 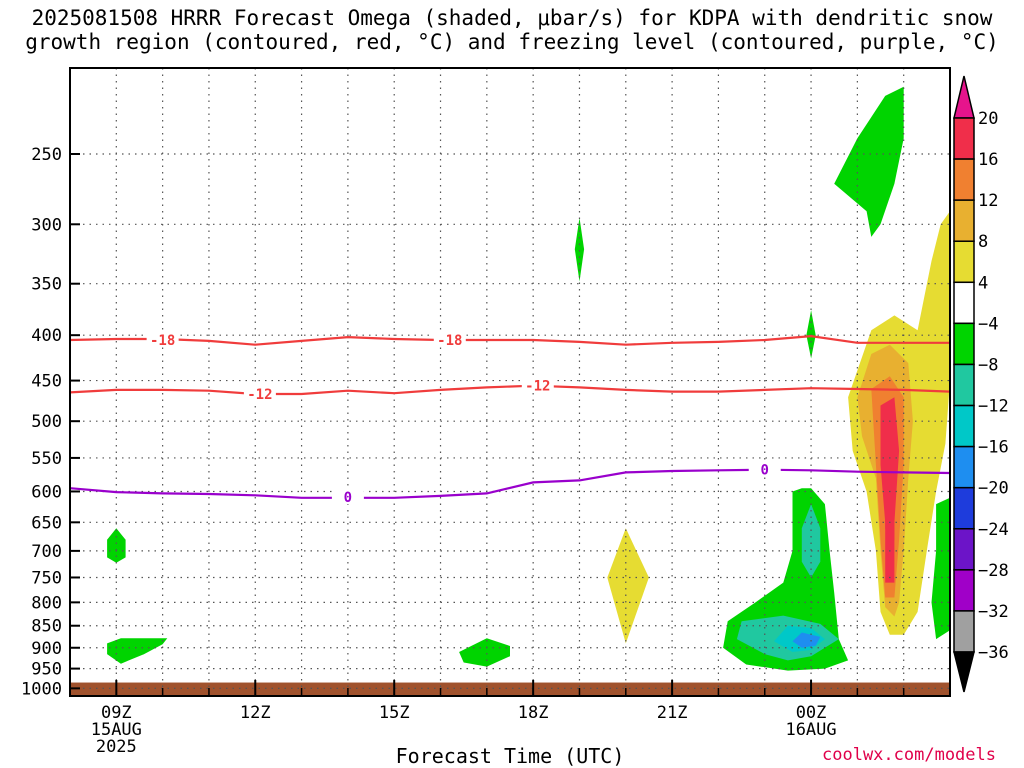 What do you see at coordinates (988, 119) in the screenshot?
I see `colorbar-label: 20` at bounding box center [988, 119].